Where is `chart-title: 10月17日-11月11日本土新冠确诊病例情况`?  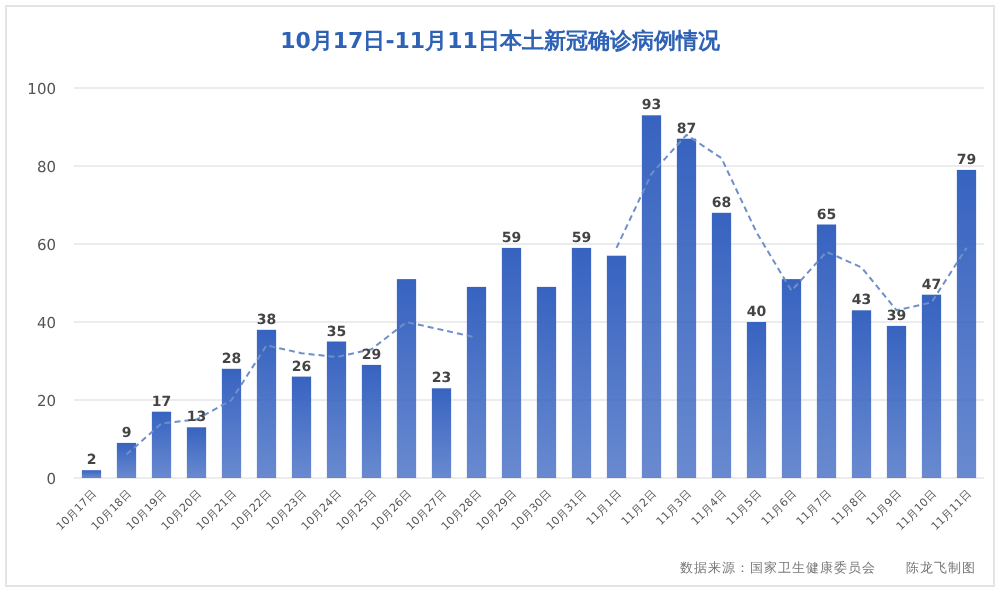 chart-title: 10月17日-11月11日本土新冠确诊病例情况 is located at coordinates (501, 41).